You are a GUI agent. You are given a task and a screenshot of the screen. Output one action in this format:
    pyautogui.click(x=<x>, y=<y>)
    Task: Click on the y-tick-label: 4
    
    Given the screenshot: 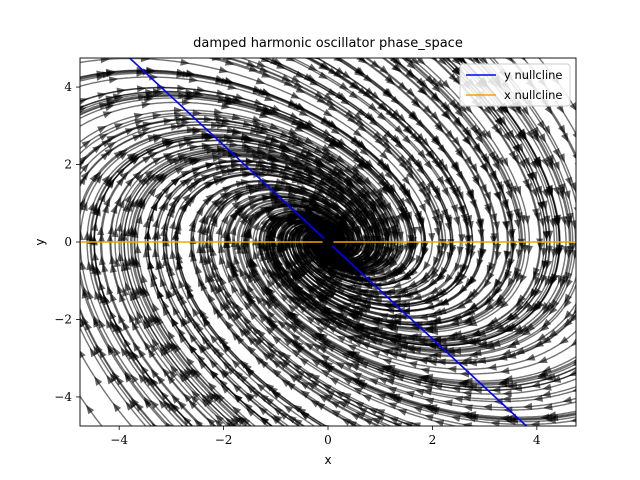 What is the action you would take?
    pyautogui.click(x=68, y=87)
    